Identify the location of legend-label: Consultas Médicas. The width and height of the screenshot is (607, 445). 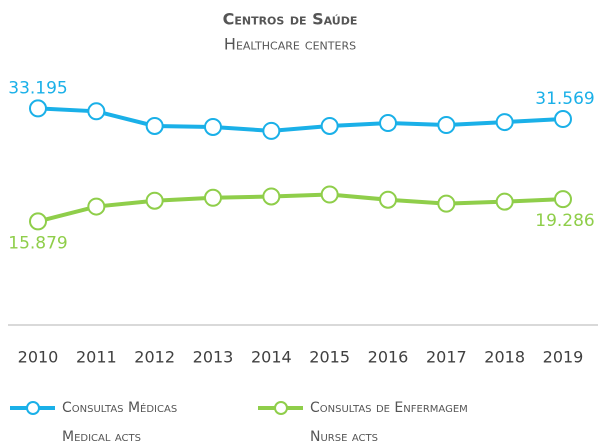
(119, 408).